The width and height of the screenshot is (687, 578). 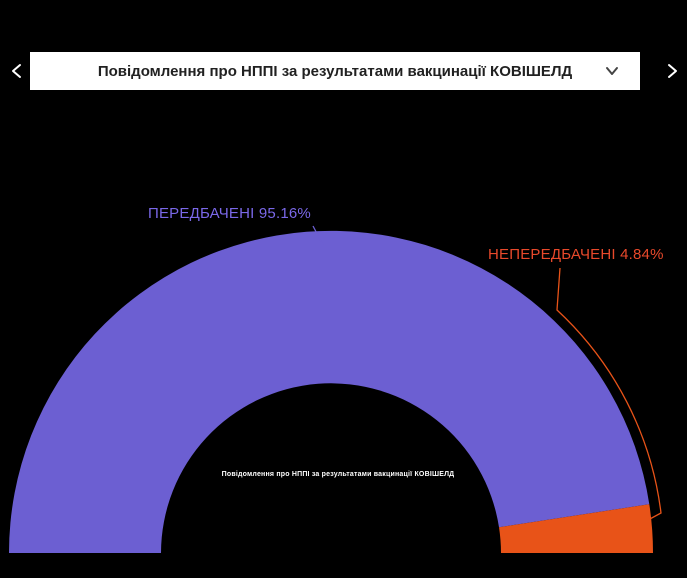 What do you see at coordinates (612, 71) in the screenshot?
I see `chevron-down-icon` at bounding box center [612, 71].